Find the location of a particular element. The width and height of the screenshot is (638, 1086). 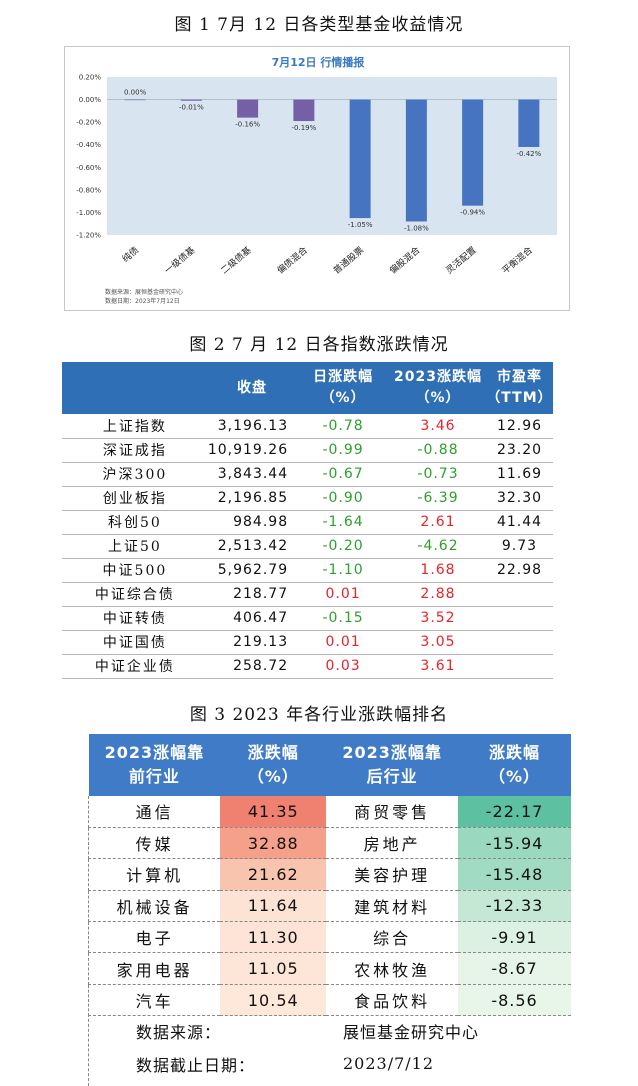

top-industry-change: 21.62 is located at coordinates (273, 874).